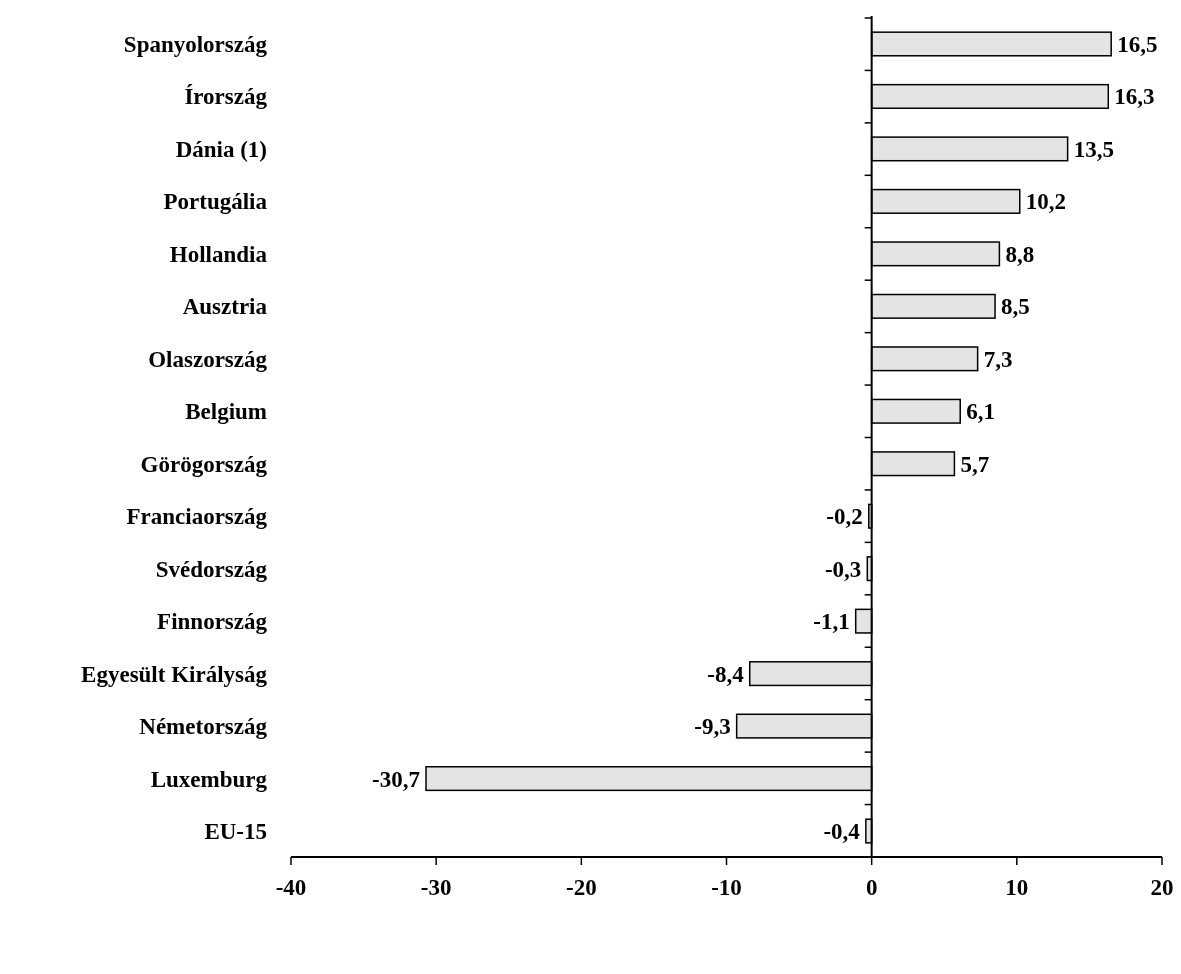 The image size is (1181, 974). What do you see at coordinates (842, 832) in the screenshot?
I see `data-label: -0,4` at bounding box center [842, 832].